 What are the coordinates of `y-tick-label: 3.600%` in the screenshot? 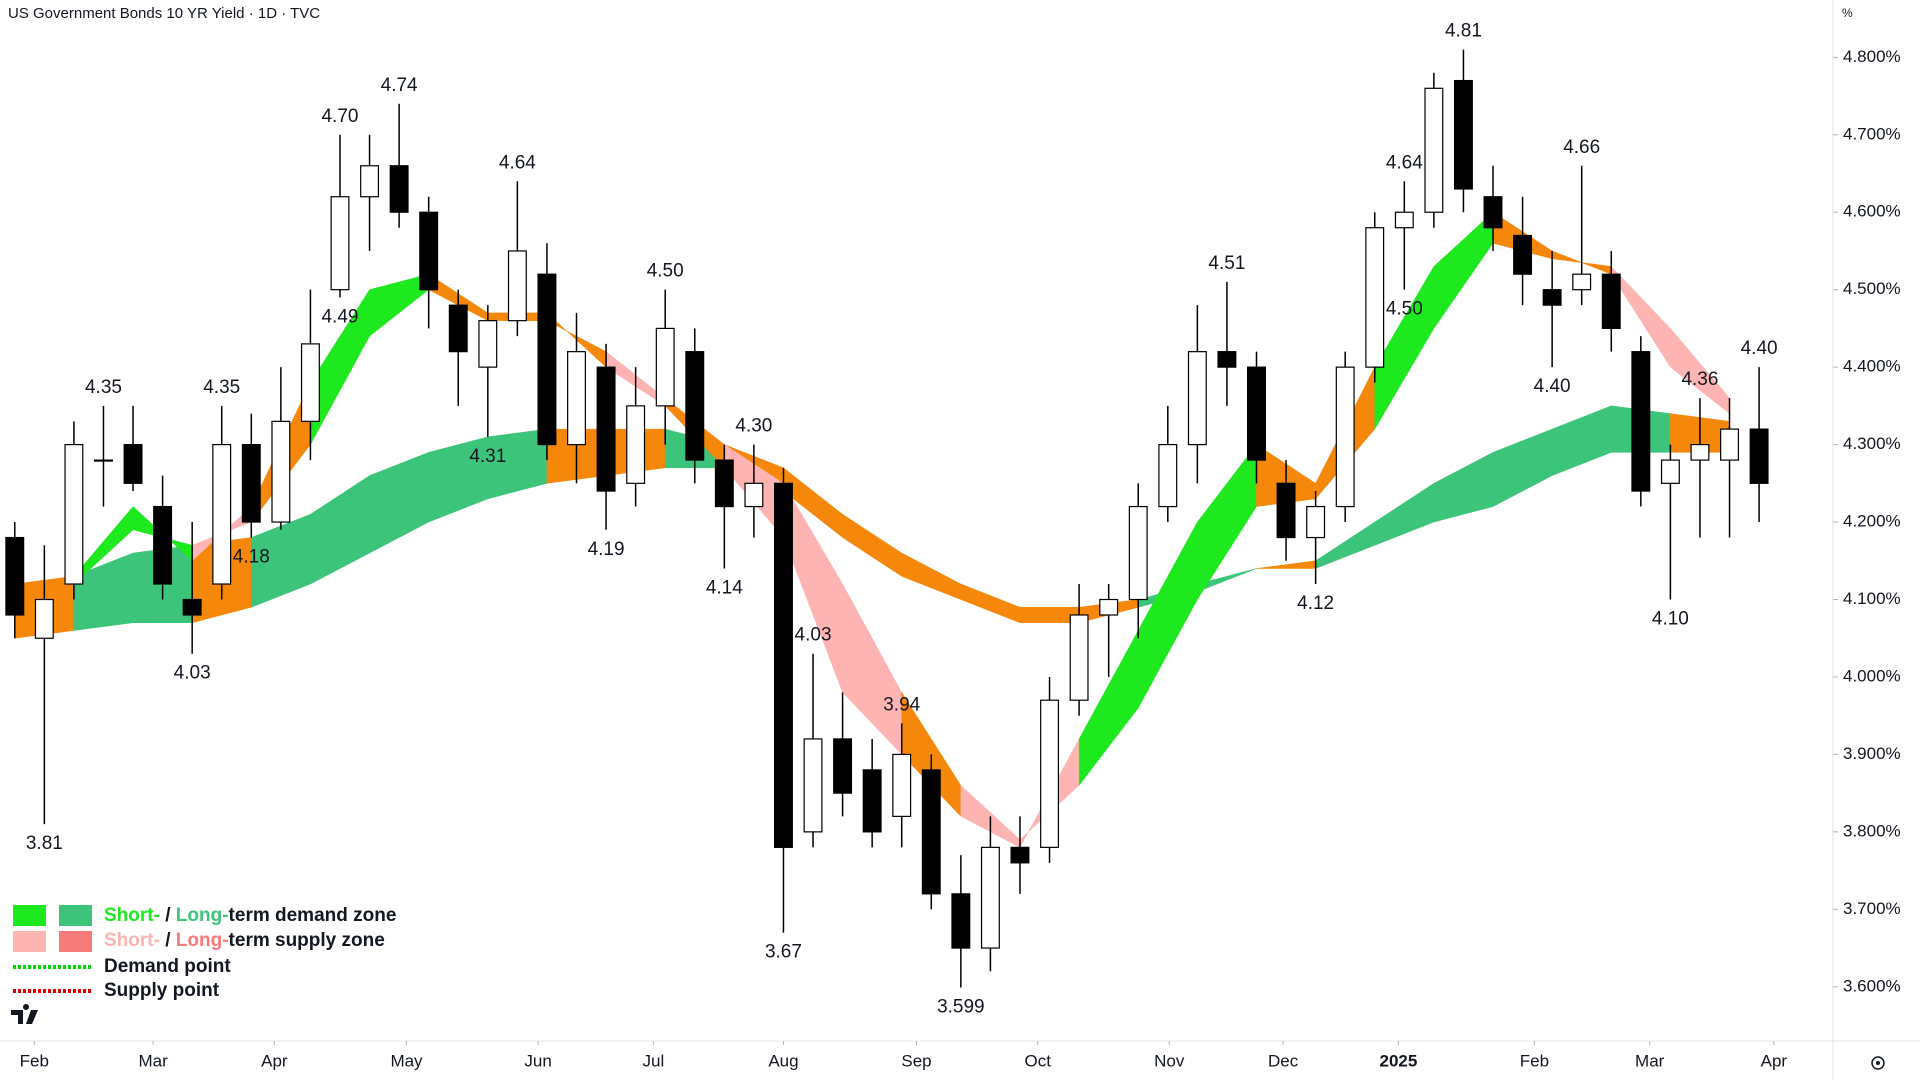 It's located at (1872, 985).